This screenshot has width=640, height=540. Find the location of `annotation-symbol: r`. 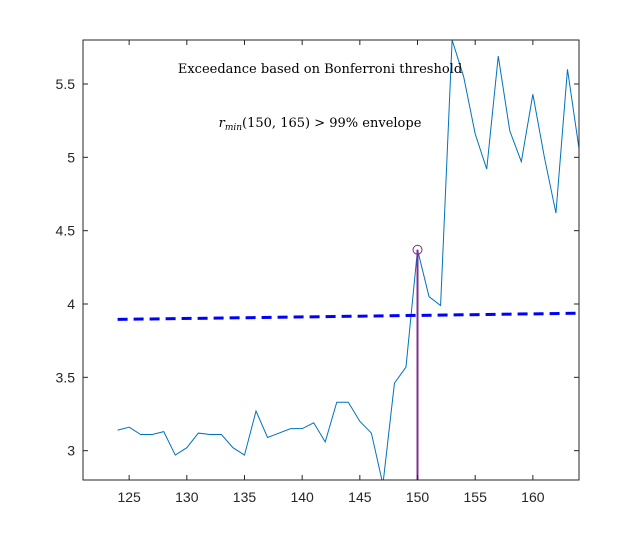

annotation-symbol: r is located at coordinates (222, 123).